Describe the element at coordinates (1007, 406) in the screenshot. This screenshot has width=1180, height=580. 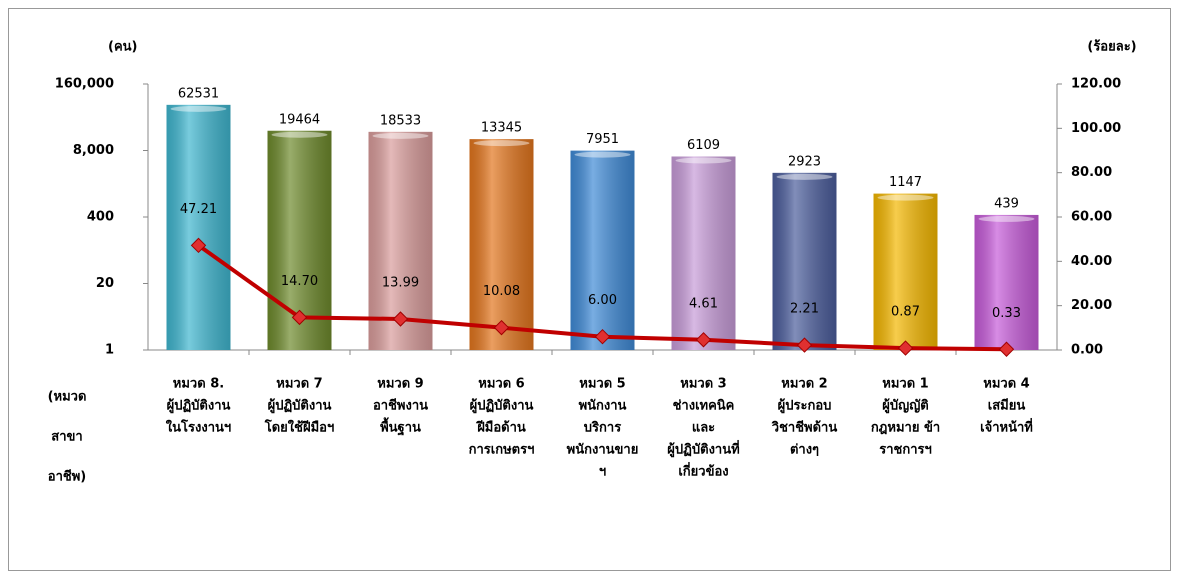
I see `x-tick-label: เสมียน` at that location.